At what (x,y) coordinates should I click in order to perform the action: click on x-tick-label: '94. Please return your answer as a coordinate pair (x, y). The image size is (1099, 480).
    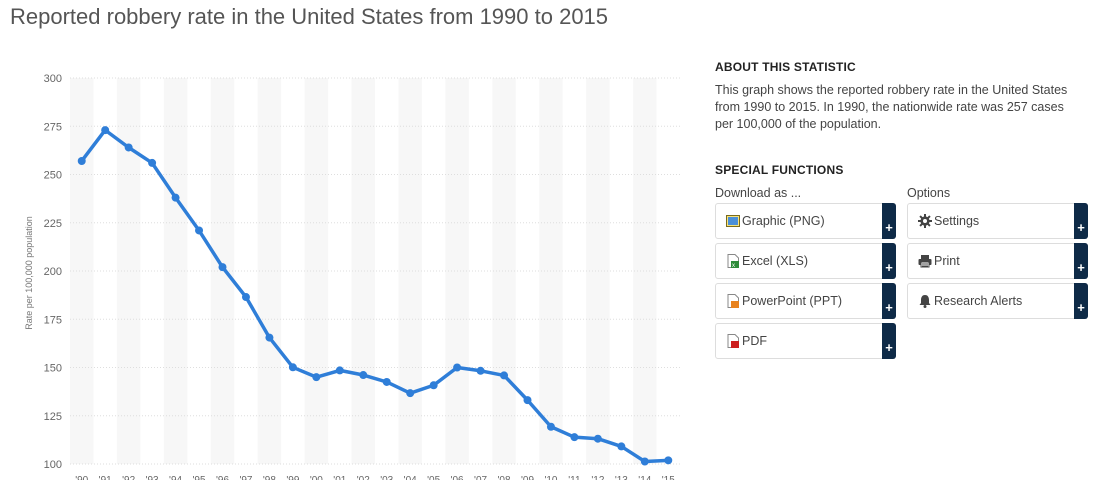
    Looking at the image, I should click on (175, 477).